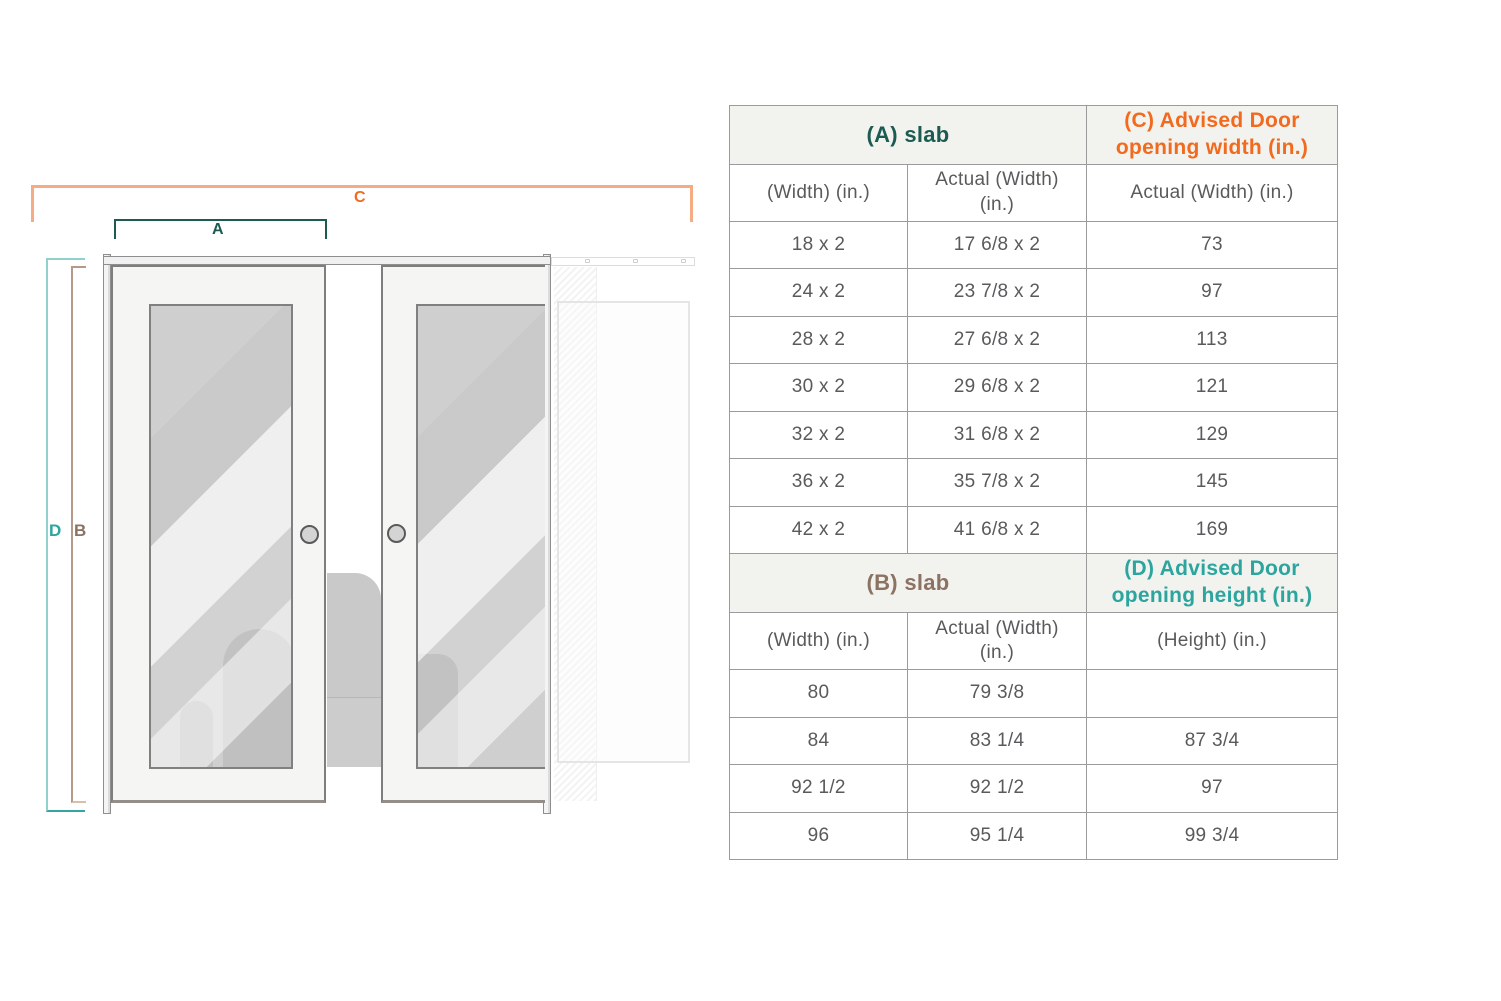 The width and height of the screenshot is (1501, 1001). I want to click on dimension-a-label: A, so click(218, 229).